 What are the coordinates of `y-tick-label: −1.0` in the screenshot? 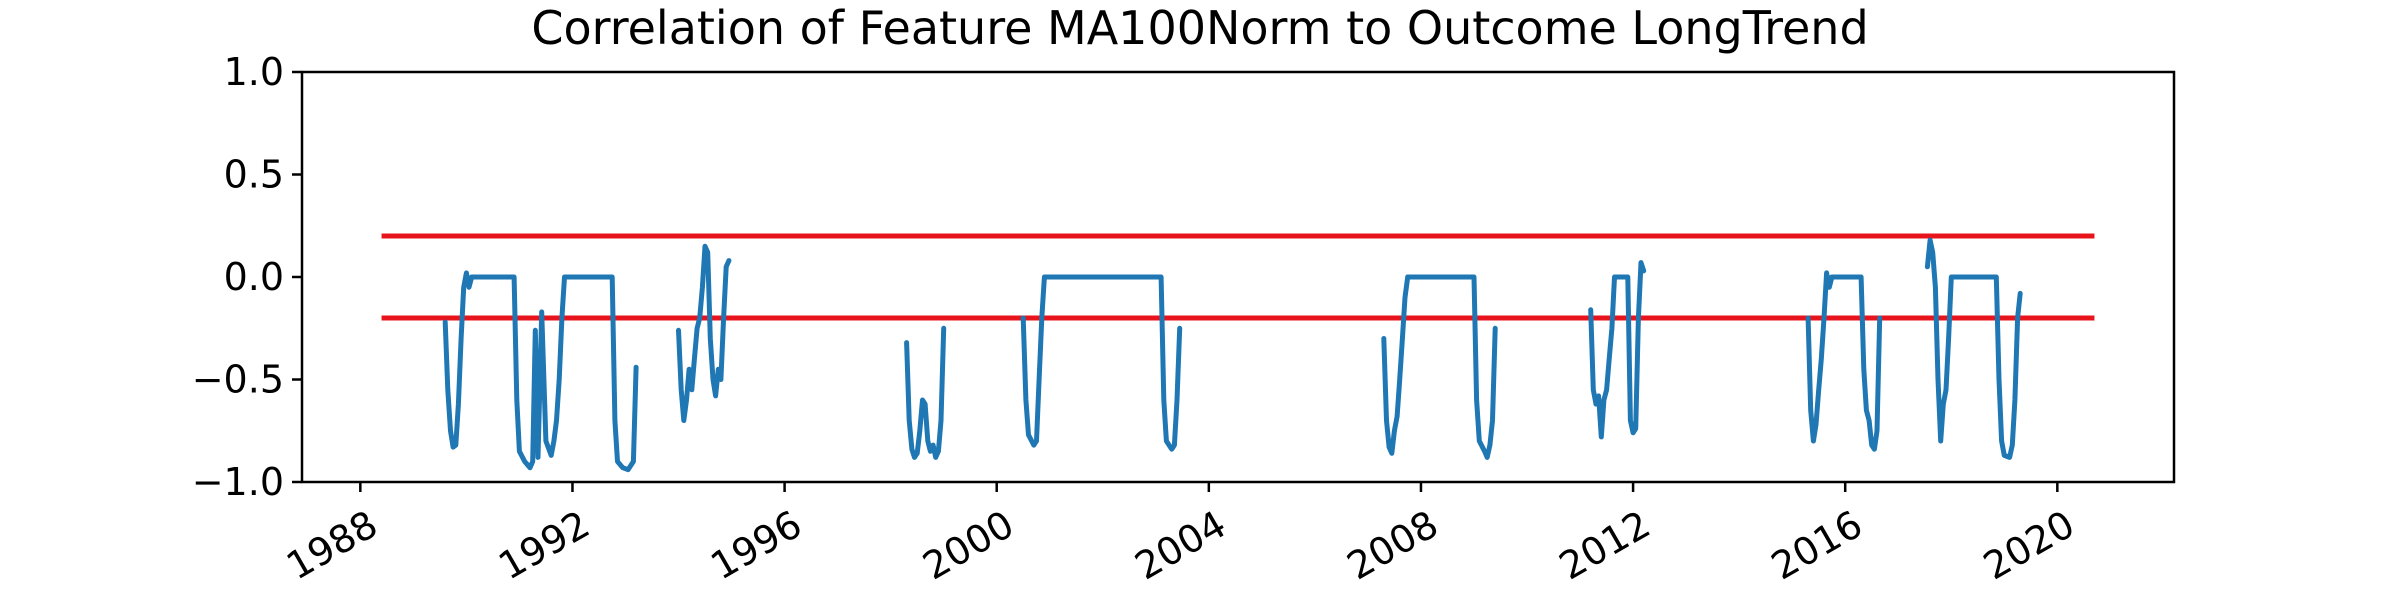 It's located at (238, 482).